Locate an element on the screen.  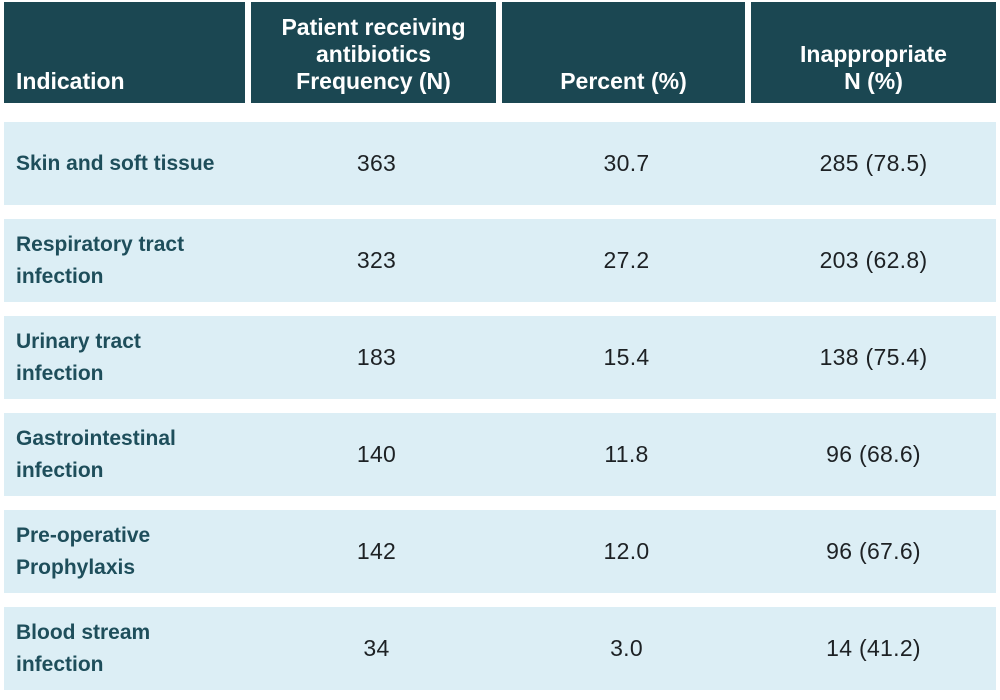
cell-frequency: 140 is located at coordinates (376, 454).